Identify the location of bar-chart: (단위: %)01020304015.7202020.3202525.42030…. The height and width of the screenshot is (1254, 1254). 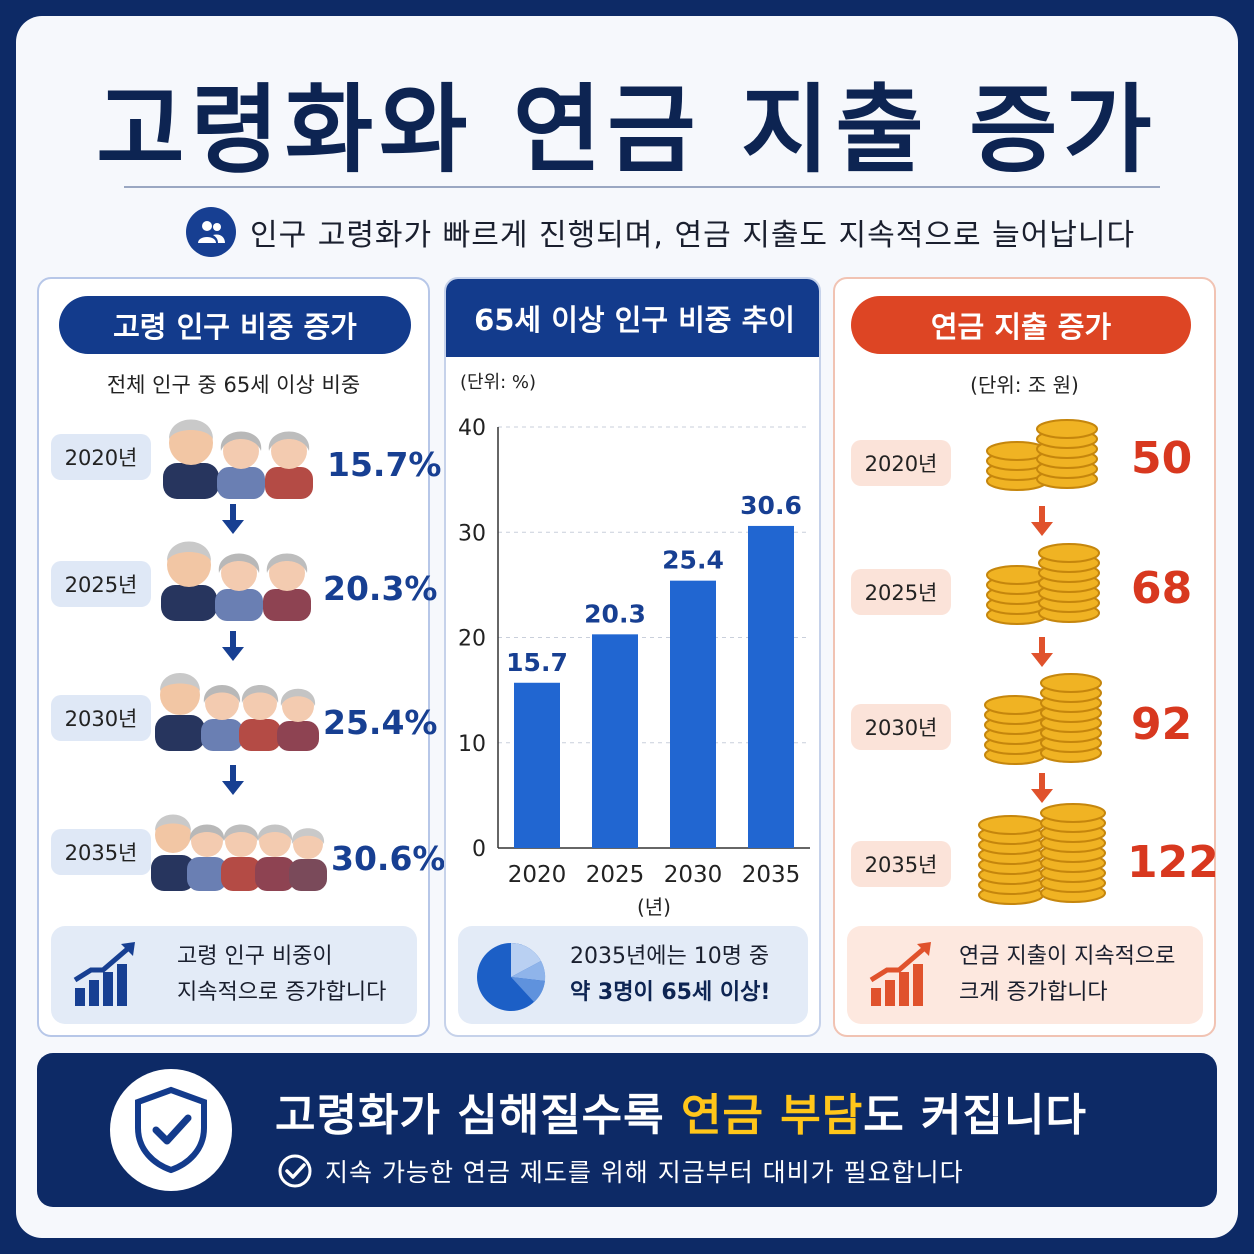
(634, 644).